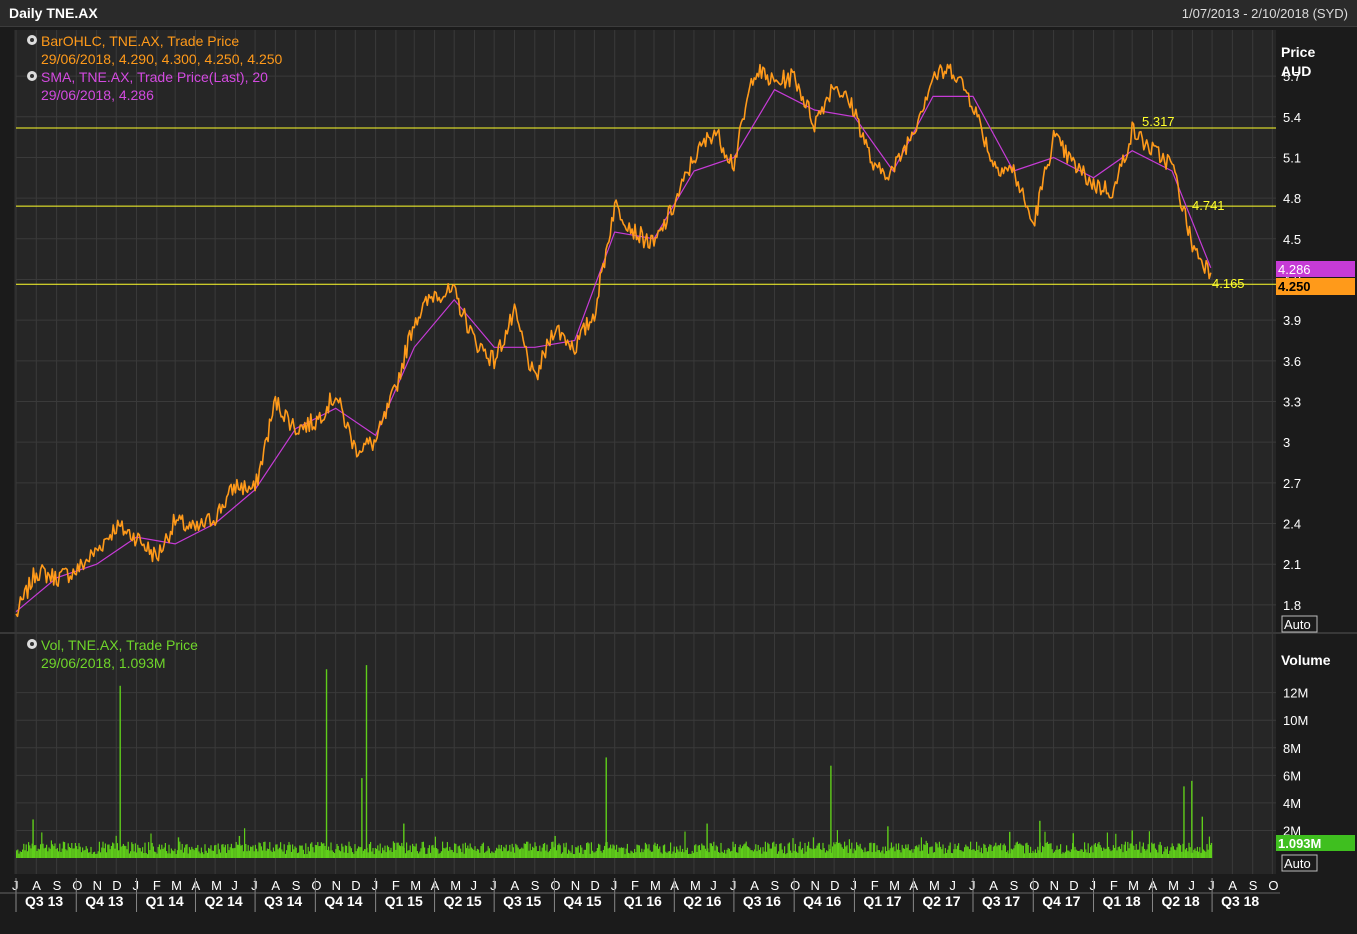 The height and width of the screenshot is (934, 1357). I want to click on x-tick-quarter: Q1 15, so click(404, 901).